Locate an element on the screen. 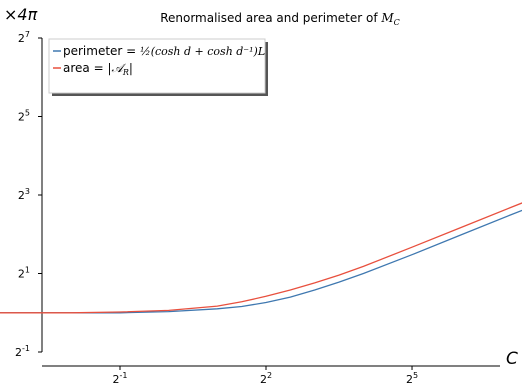  y-axis-ticks: 2-1 21 23 25 27 is located at coordinates (28, 194).